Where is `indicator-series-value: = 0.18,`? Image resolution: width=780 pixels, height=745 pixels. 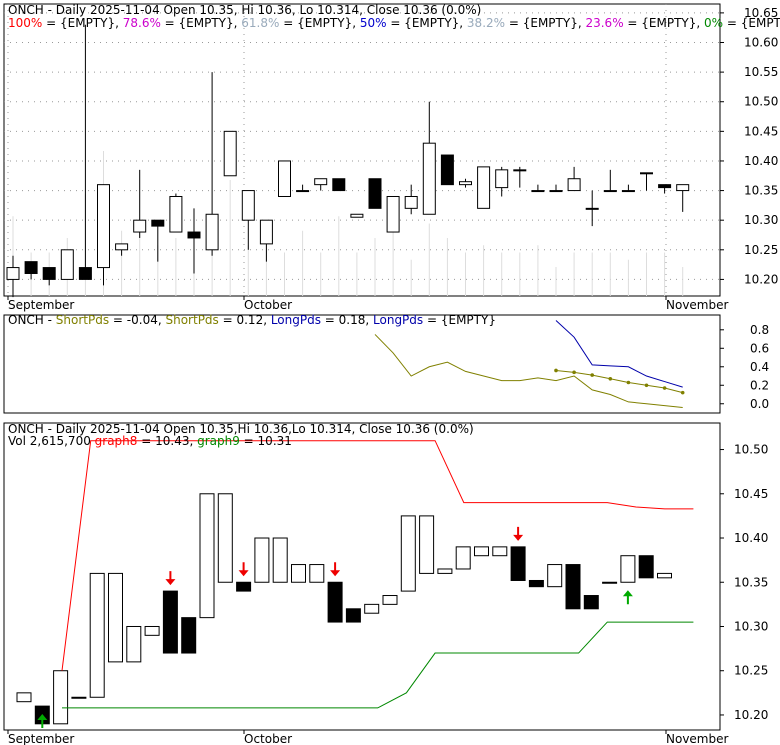
indicator-series-value: = 0.18, is located at coordinates (347, 320).